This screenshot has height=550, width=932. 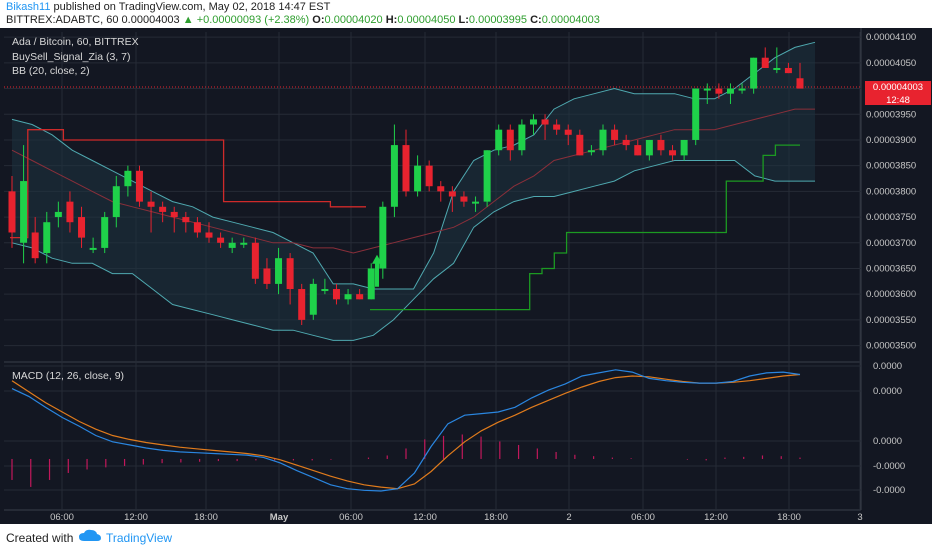 I want to click on low-label: L:, so click(x=463, y=20).